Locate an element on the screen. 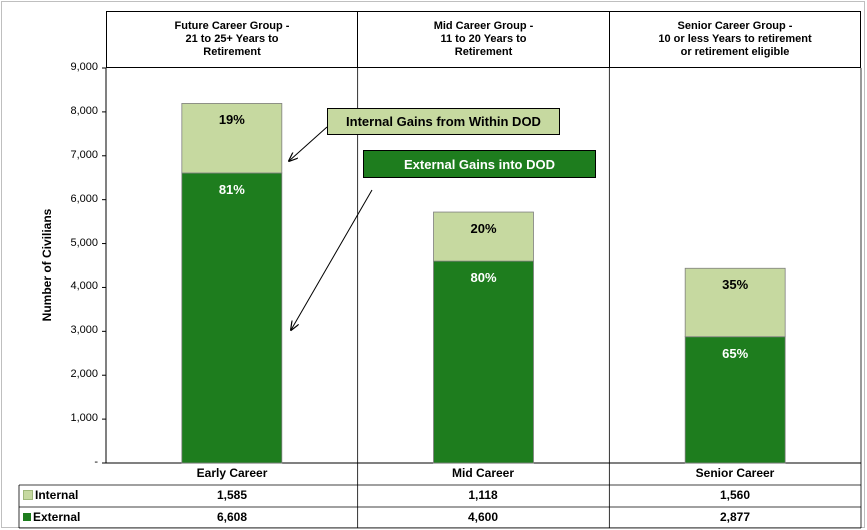 This screenshot has height=530, width=867. callout-internal-gains: Internal Gains from Within DOD is located at coordinates (443, 121).